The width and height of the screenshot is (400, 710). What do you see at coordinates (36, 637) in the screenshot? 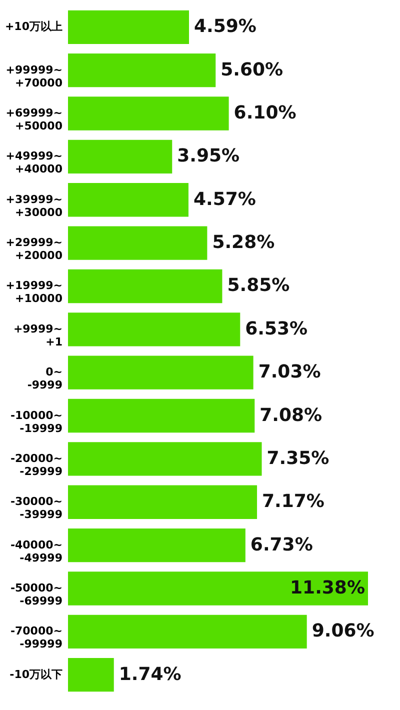
I see `y-tick-label: -70000~ -99999` at bounding box center [36, 637].